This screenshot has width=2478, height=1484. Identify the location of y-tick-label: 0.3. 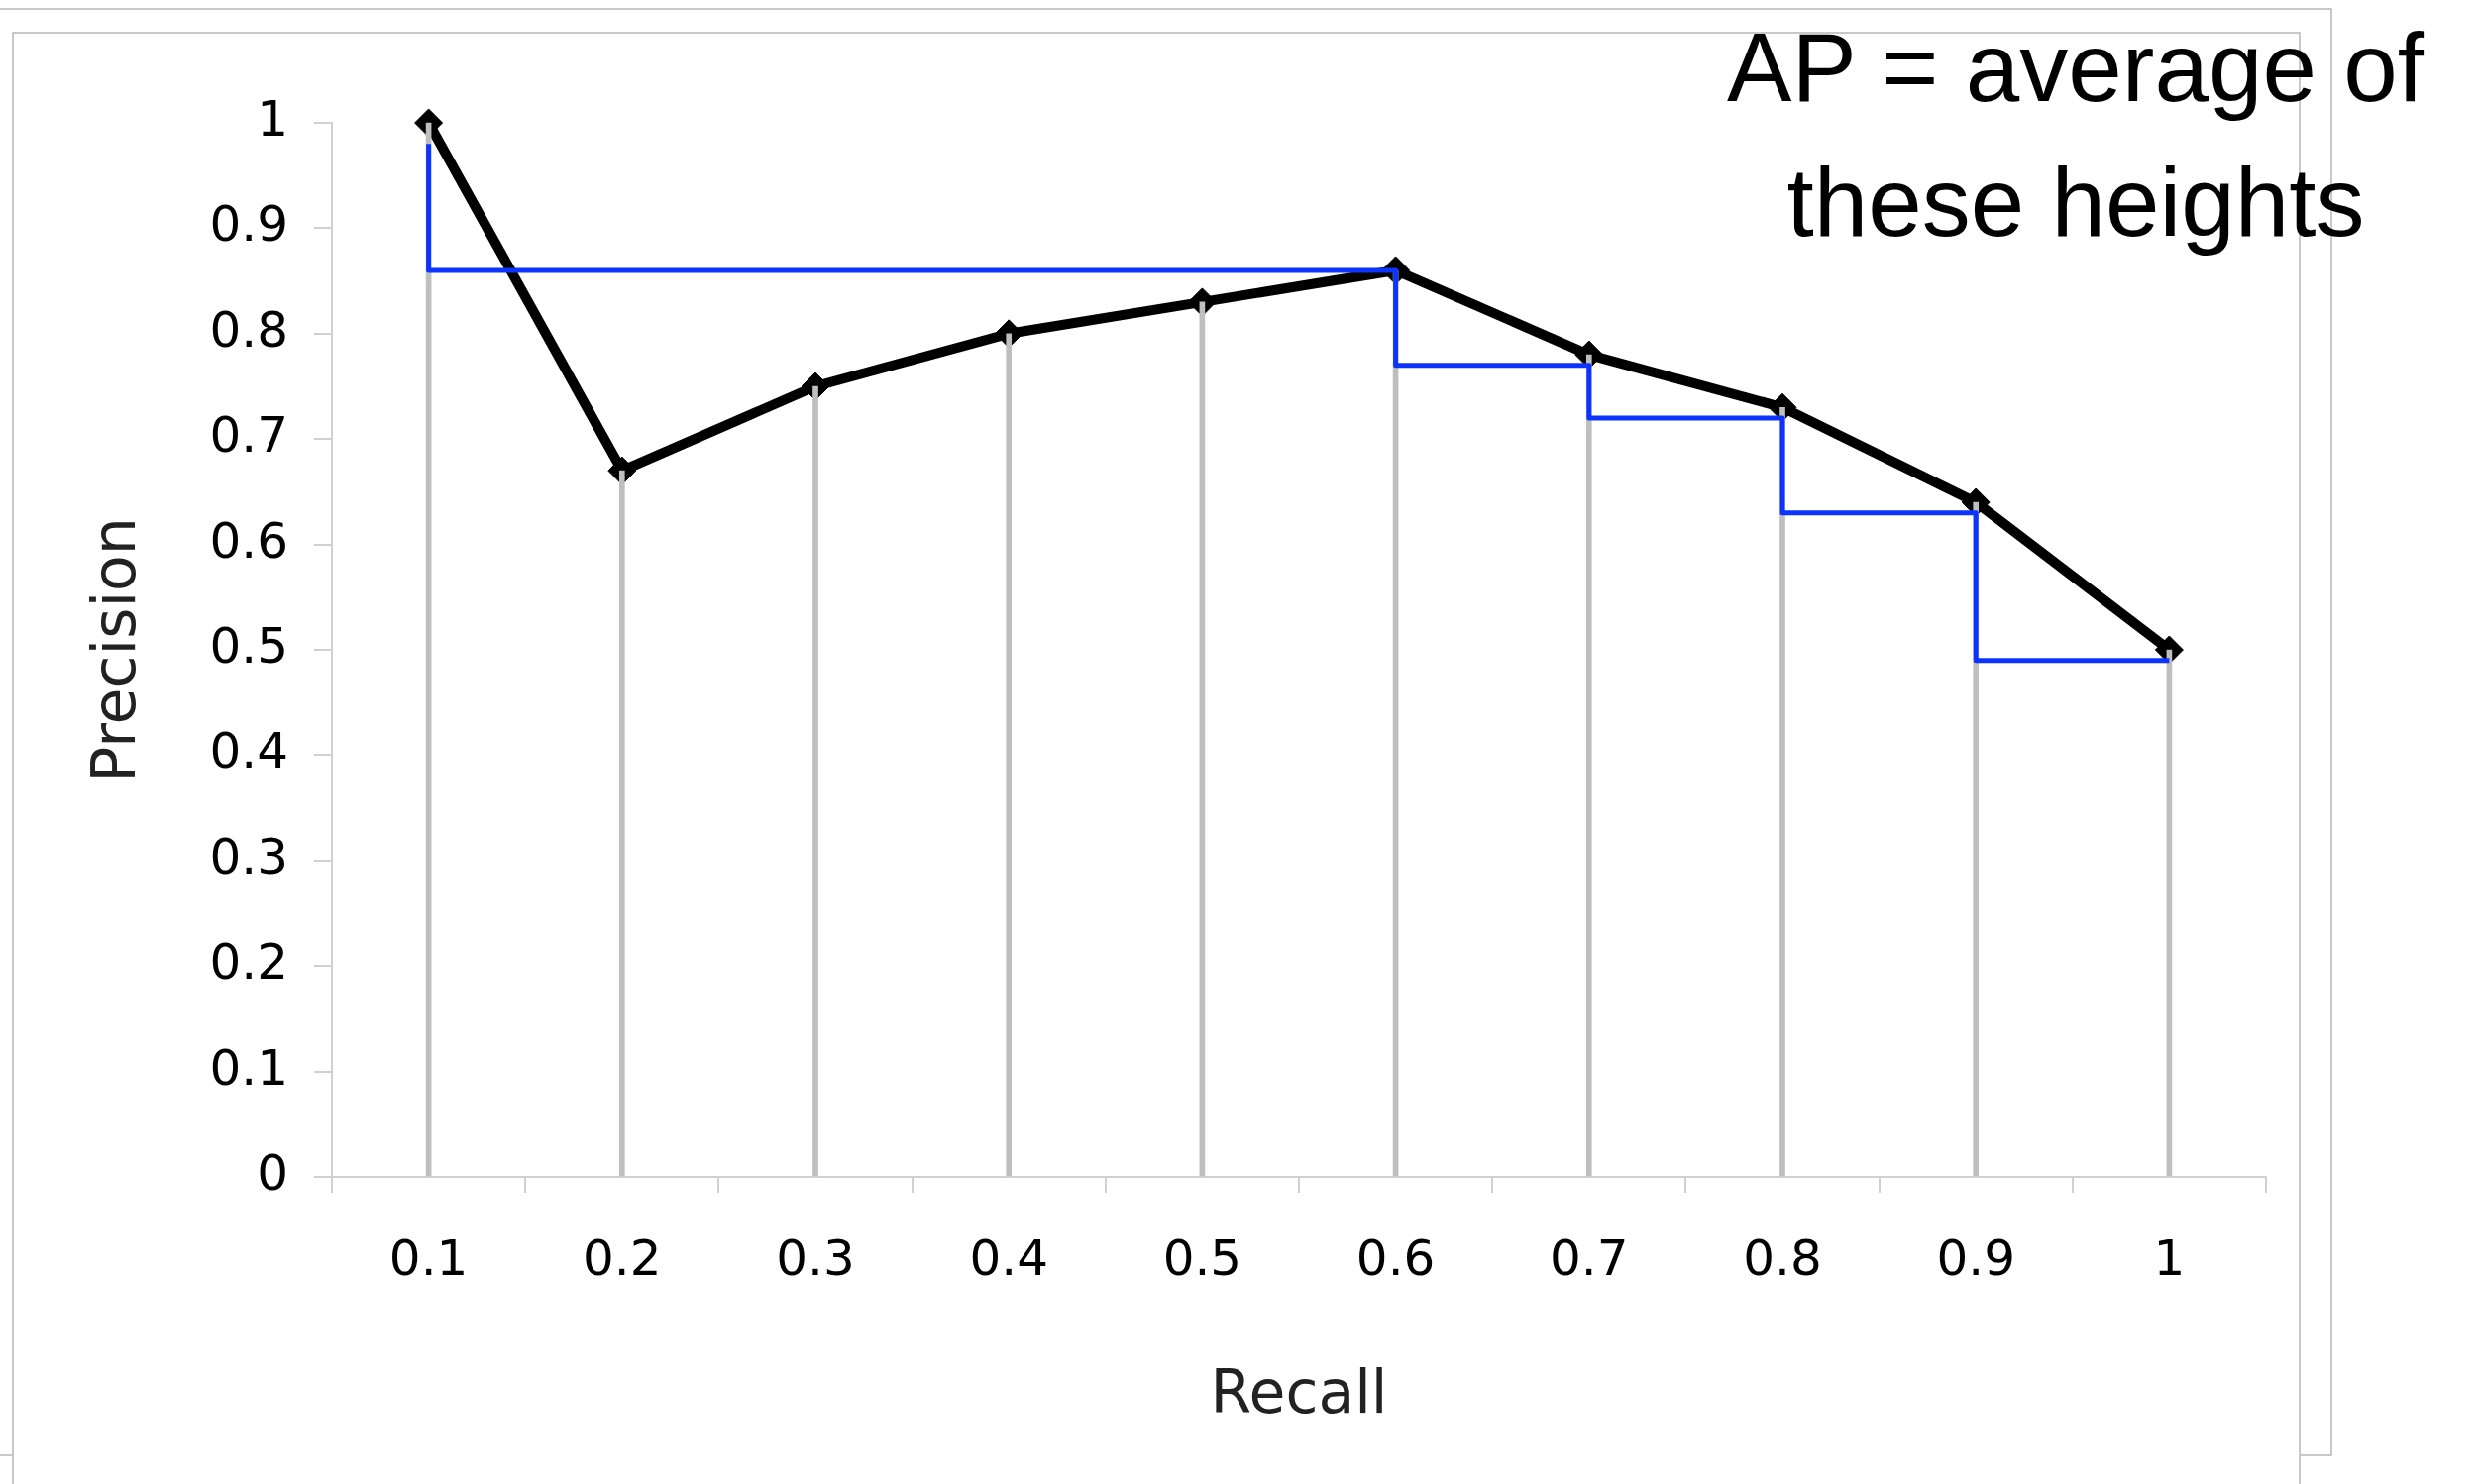
(248, 856).